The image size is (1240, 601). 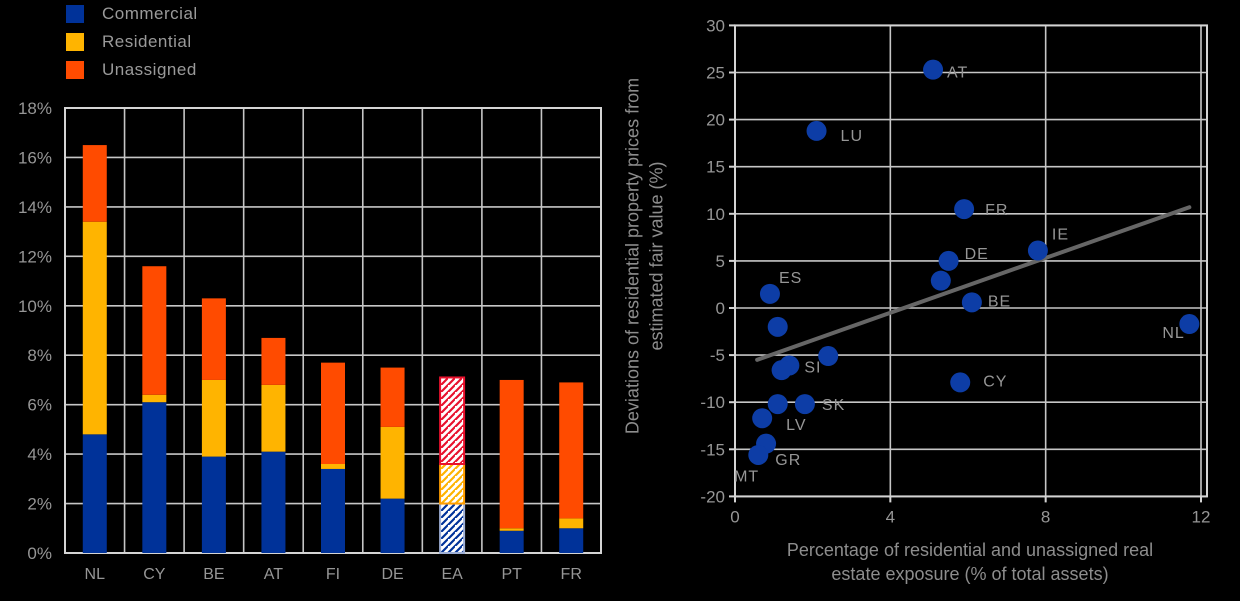 I want to click on scatter-ytick-label: 15, so click(x=715, y=167).